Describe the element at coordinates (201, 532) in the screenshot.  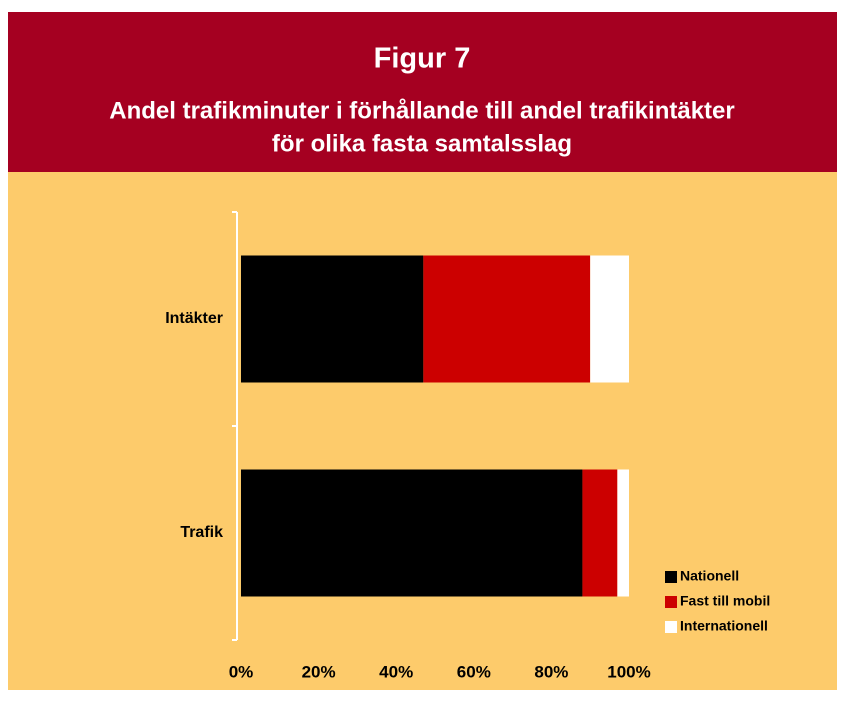
I see `y-tick-label: Trafik` at that location.